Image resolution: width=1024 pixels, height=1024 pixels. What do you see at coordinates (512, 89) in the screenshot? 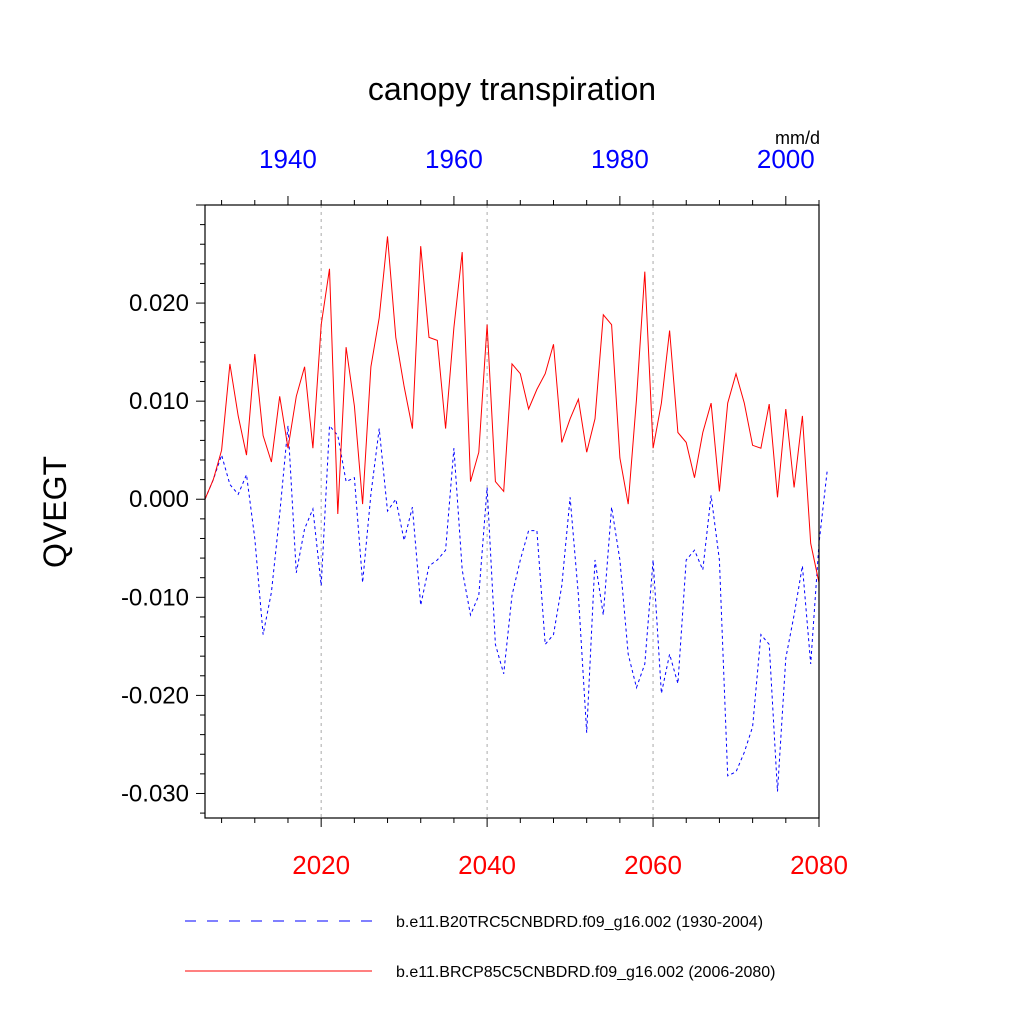
I see `chart-title: canopy transpiration` at bounding box center [512, 89].